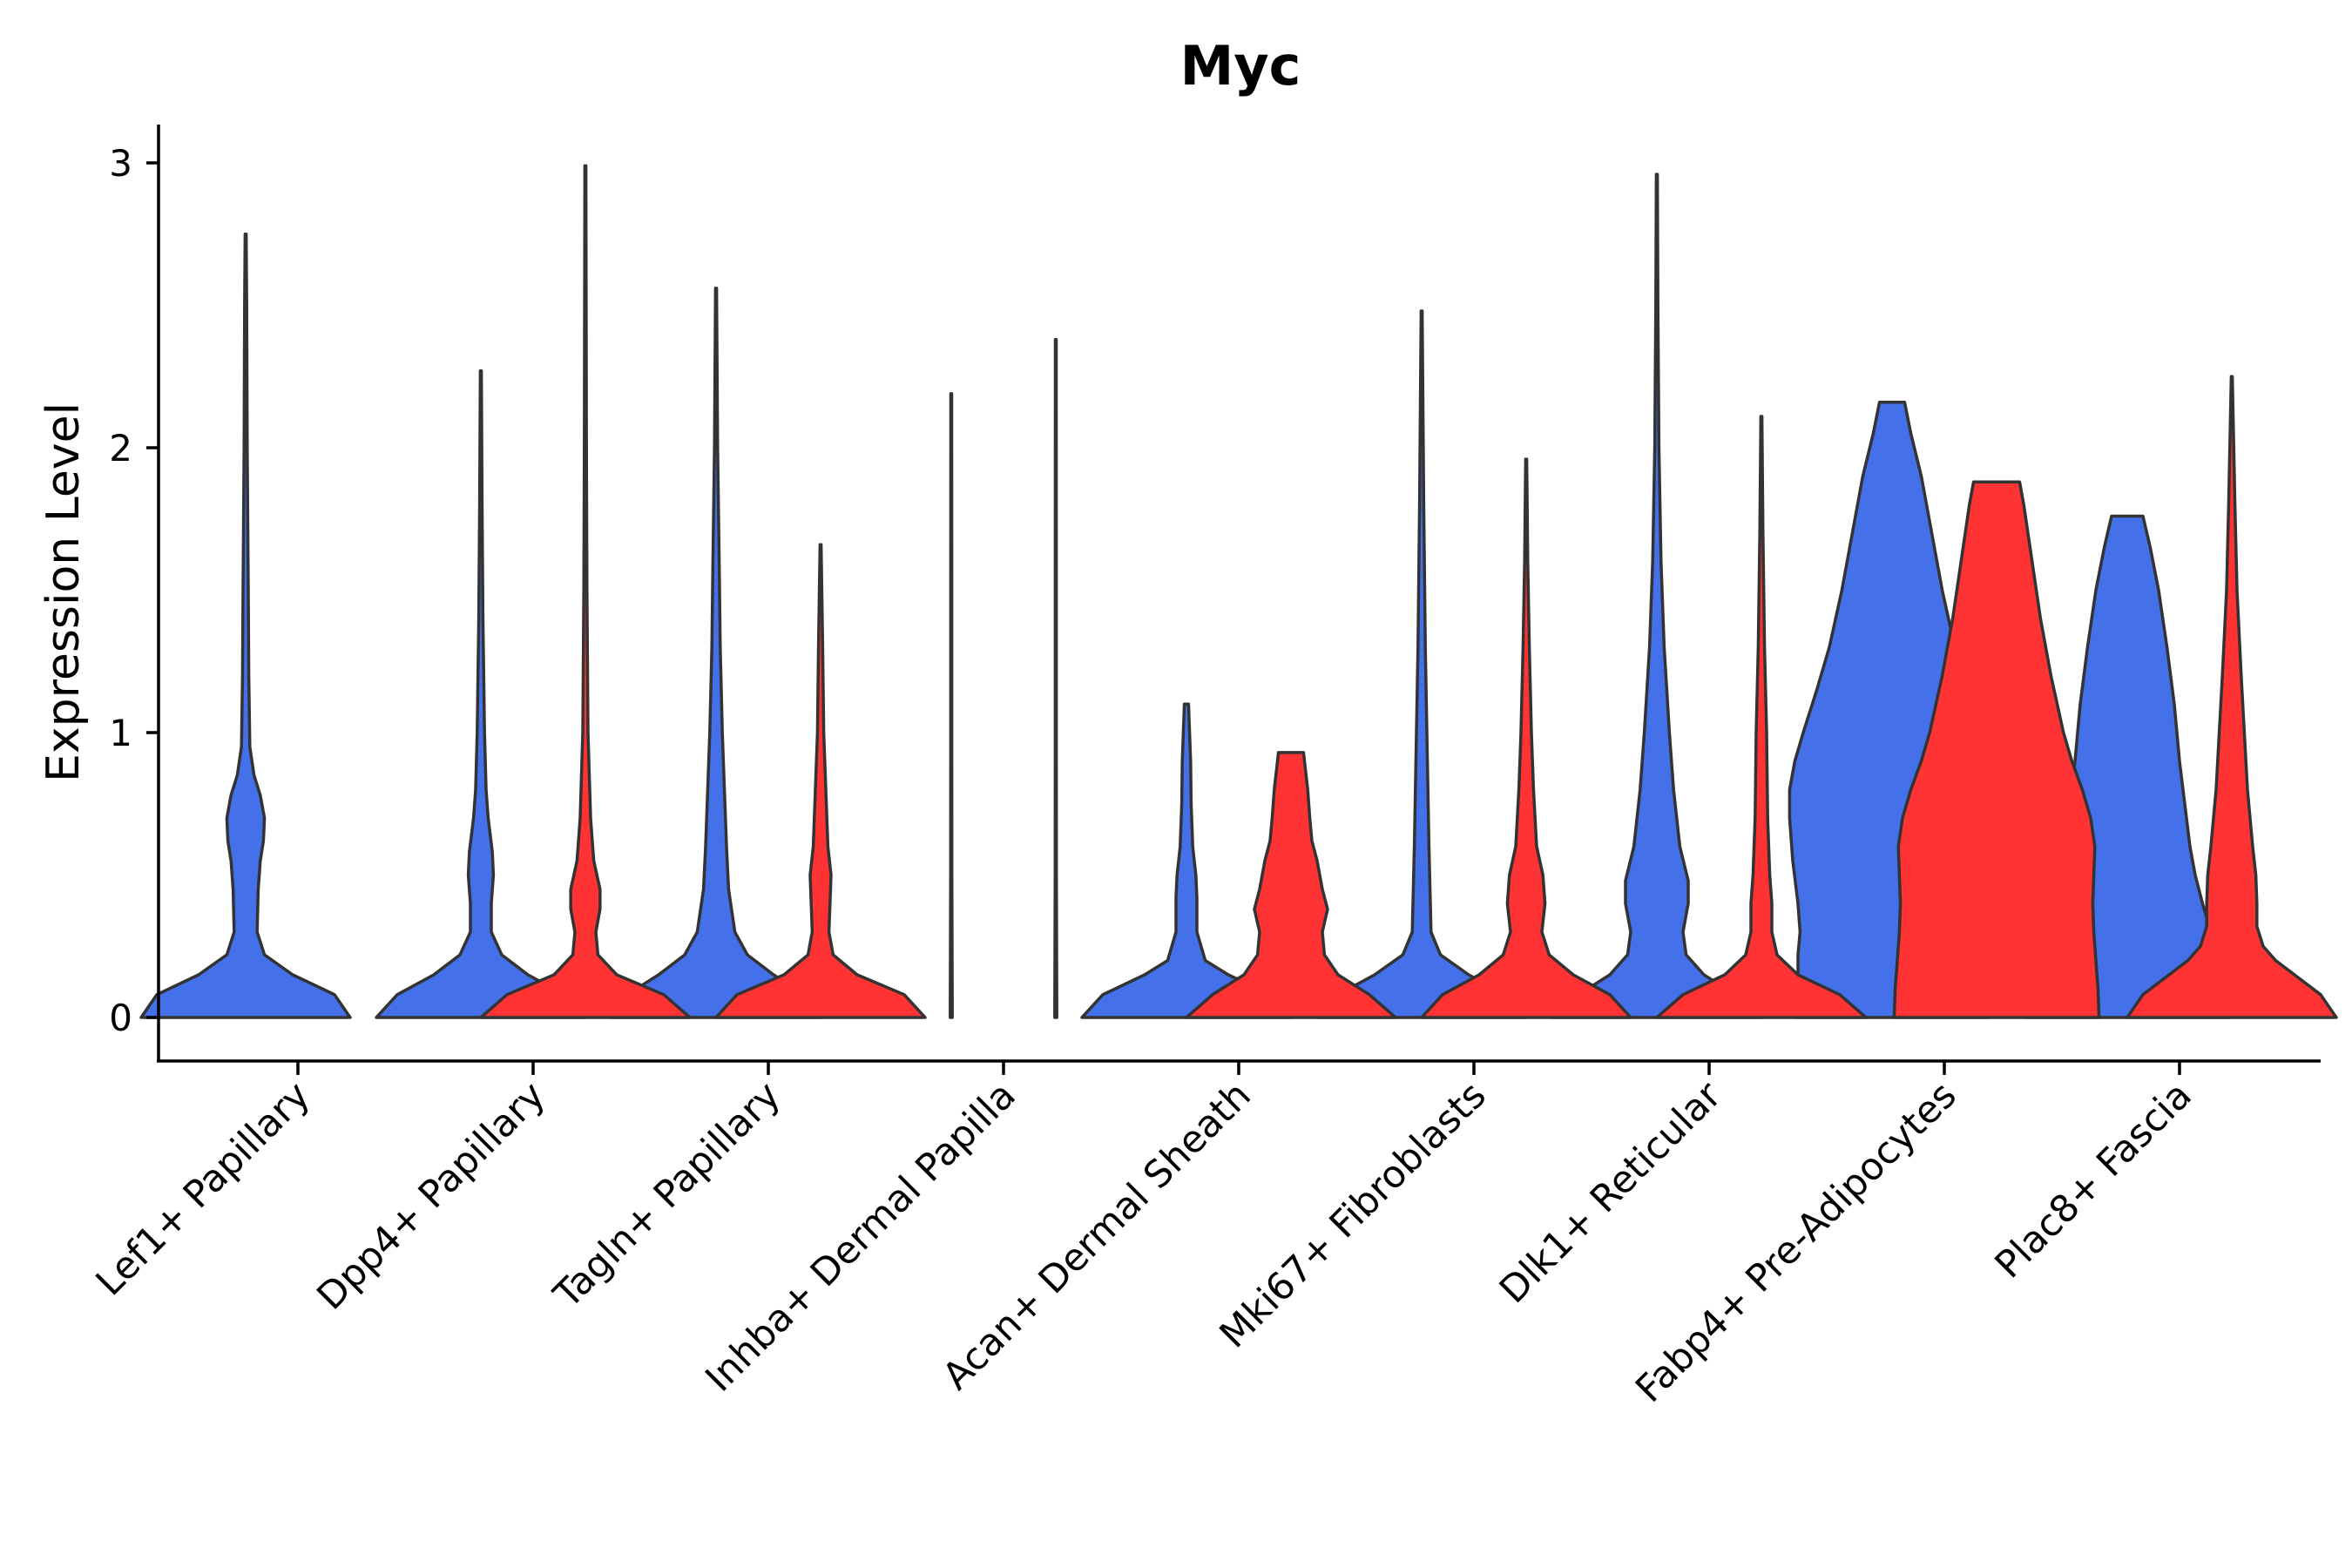  Describe the element at coordinates (667, 1195) in the screenshot. I see `x-tick-label-tagln-papillary: Tagln+ Papillary` at that location.